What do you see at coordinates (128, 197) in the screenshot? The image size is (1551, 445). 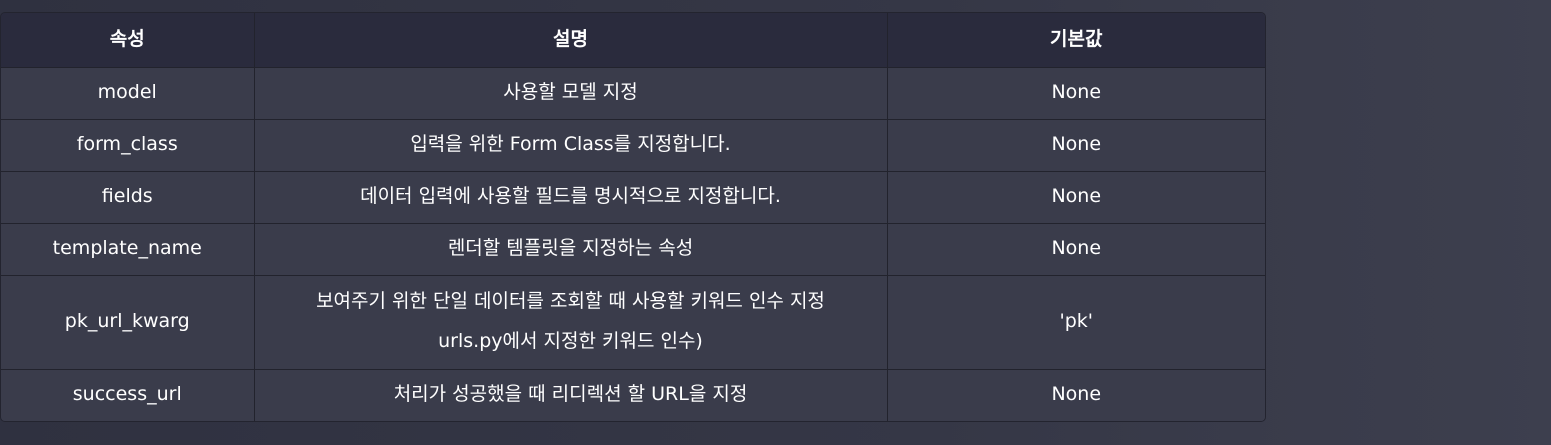 I see `attribute-cell: fields` at bounding box center [128, 197].